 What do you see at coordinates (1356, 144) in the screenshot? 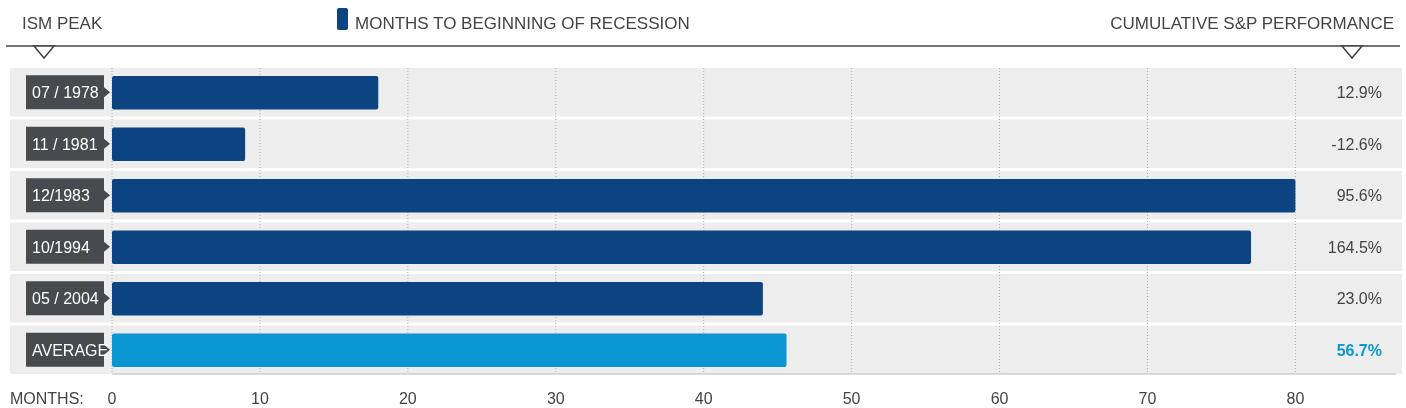
I see `annotation: -12.6%` at bounding box center [1356, 144].